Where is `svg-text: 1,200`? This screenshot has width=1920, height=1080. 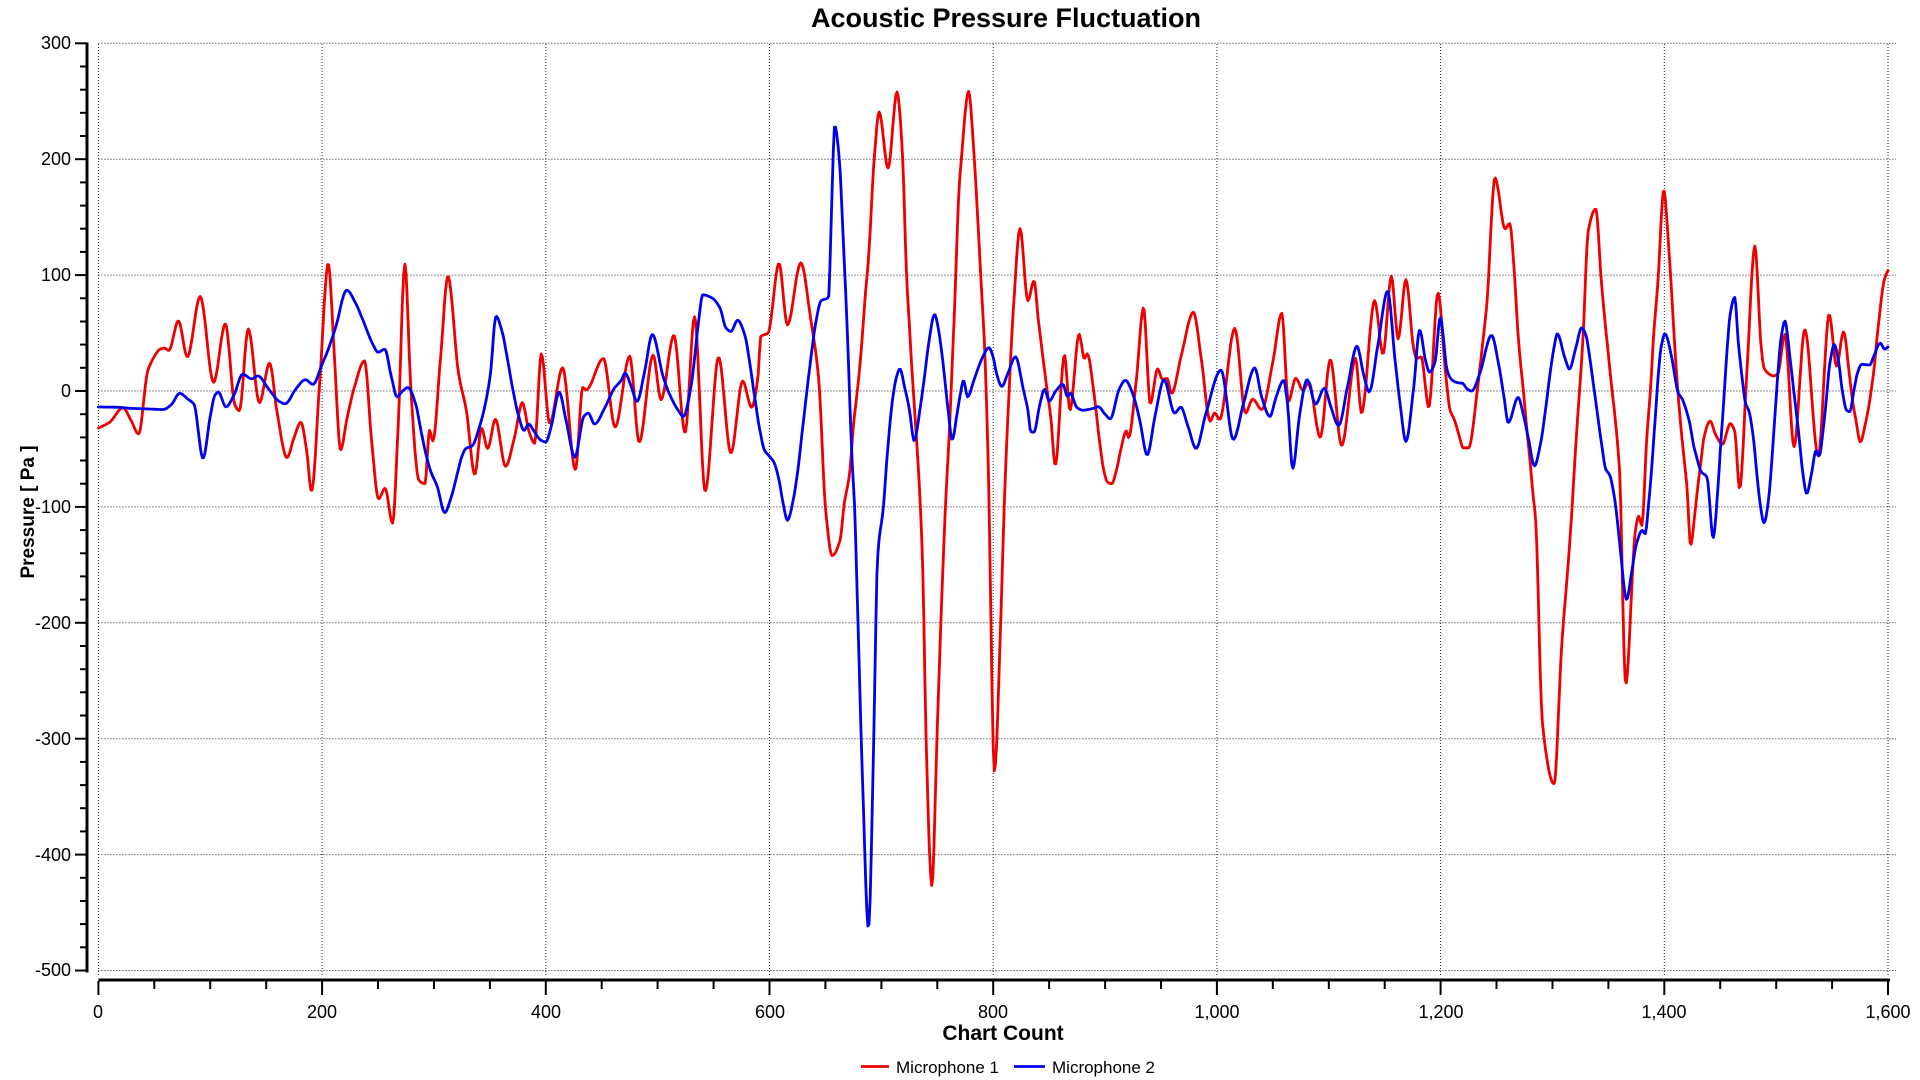 svg-text: 1,200 is located at coordinates (1440, 1012).